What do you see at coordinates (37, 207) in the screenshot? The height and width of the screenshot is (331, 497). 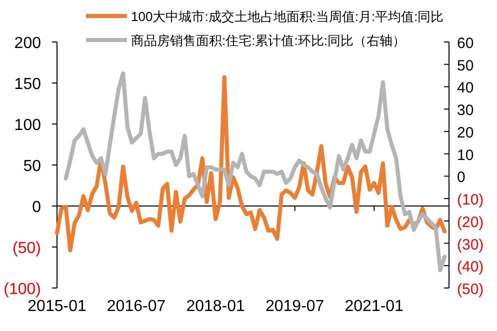 I see `y-tick-label: 0` at bounding box center [37, 207].